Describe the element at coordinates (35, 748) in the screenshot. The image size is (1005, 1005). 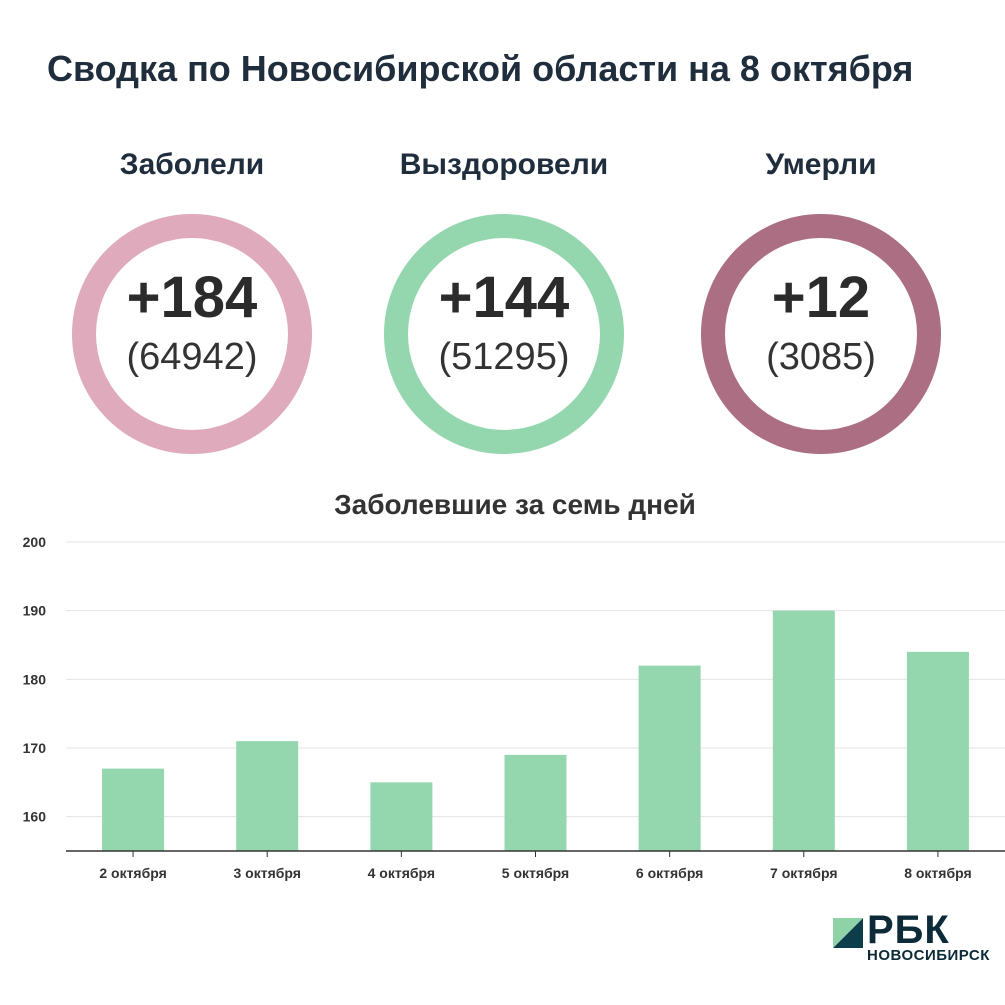
I see `y-tick-label: 170` at that location.